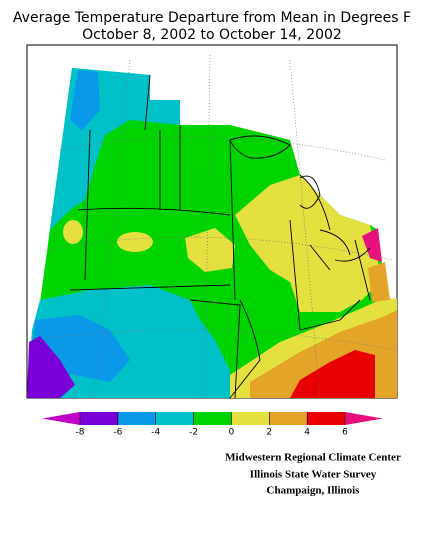 Image resolution: width=425 pixels, height=550 pixels. What do you see at coordinates (193, 433) in the screenshot?
I see `colorbar-label: -2` at bounding box center [193, 433].